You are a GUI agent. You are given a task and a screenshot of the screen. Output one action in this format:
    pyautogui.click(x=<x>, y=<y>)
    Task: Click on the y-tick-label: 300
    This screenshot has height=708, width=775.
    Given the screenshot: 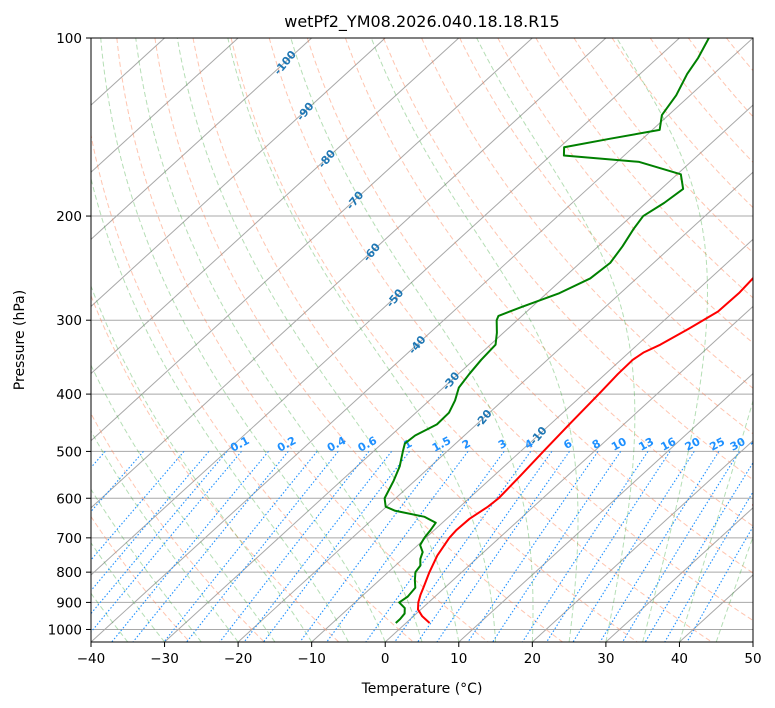 What is the action you would take?
    pyautogui.click(x=69, y=321)
    